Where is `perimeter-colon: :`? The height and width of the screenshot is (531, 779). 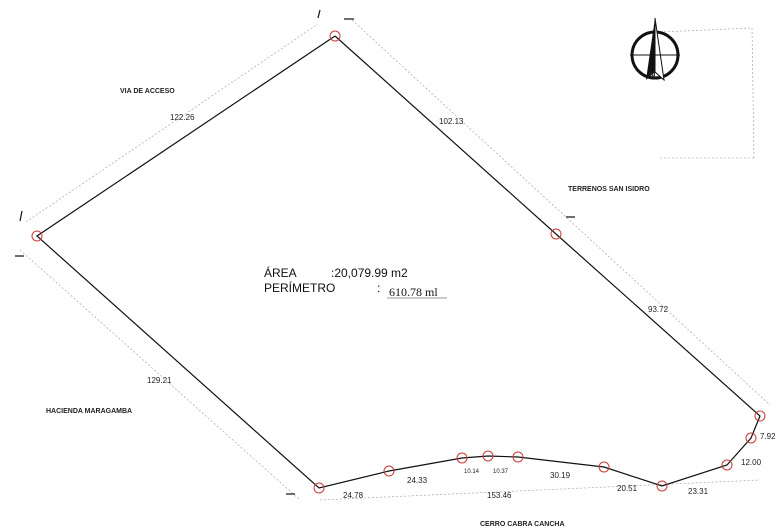 perimeter-colon: : is located at coordinates (378, 288).